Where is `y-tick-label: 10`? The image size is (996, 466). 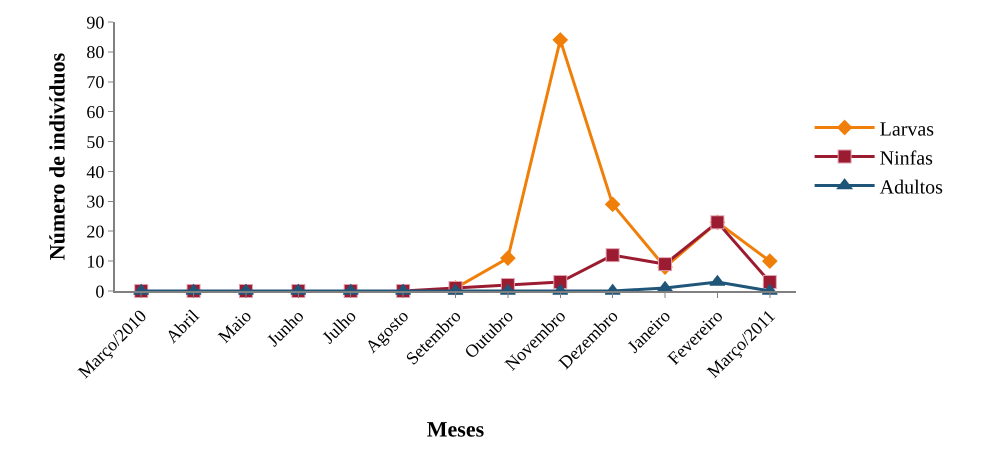
y-tick-label: 10 is located at coordinates (95, 261).